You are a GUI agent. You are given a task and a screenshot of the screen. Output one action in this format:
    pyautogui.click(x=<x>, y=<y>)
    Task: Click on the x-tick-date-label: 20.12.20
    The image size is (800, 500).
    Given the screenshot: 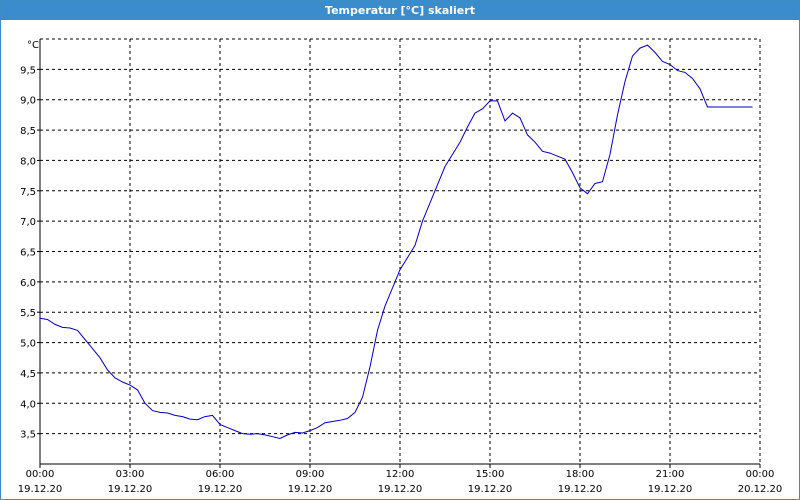 What is the action you would take?
    pyautogui.click(x=760, y=489)
    